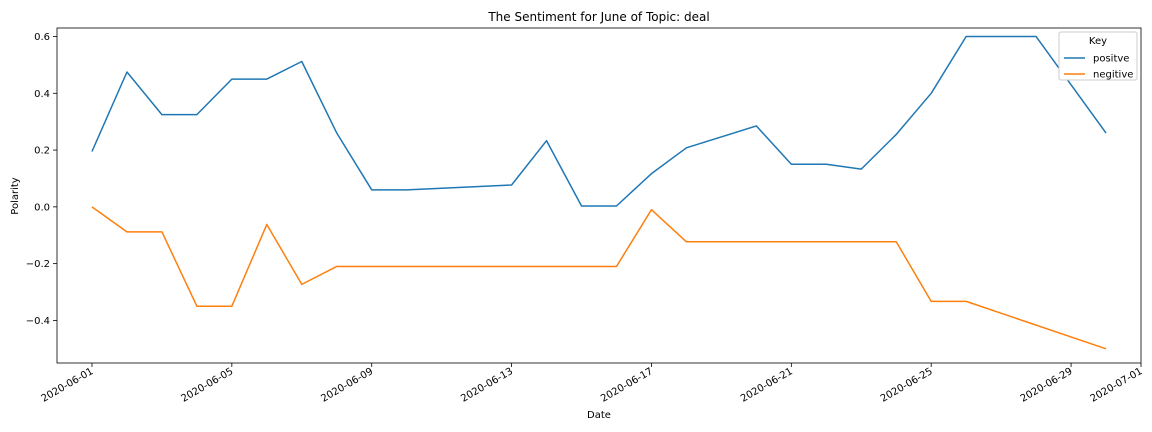  I want to click on y-tick-label: 0.2, so click(42, 151).